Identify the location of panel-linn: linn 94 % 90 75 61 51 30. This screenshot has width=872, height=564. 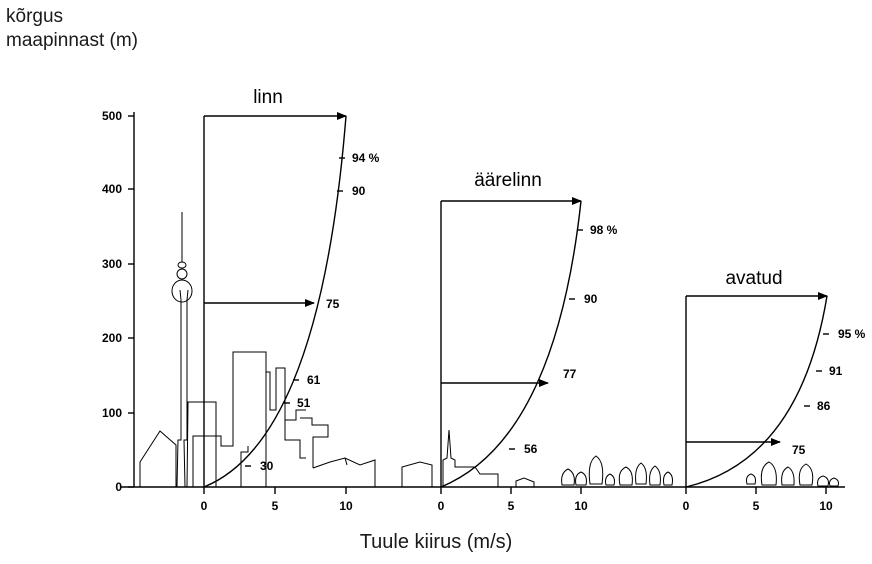
(291, 287).